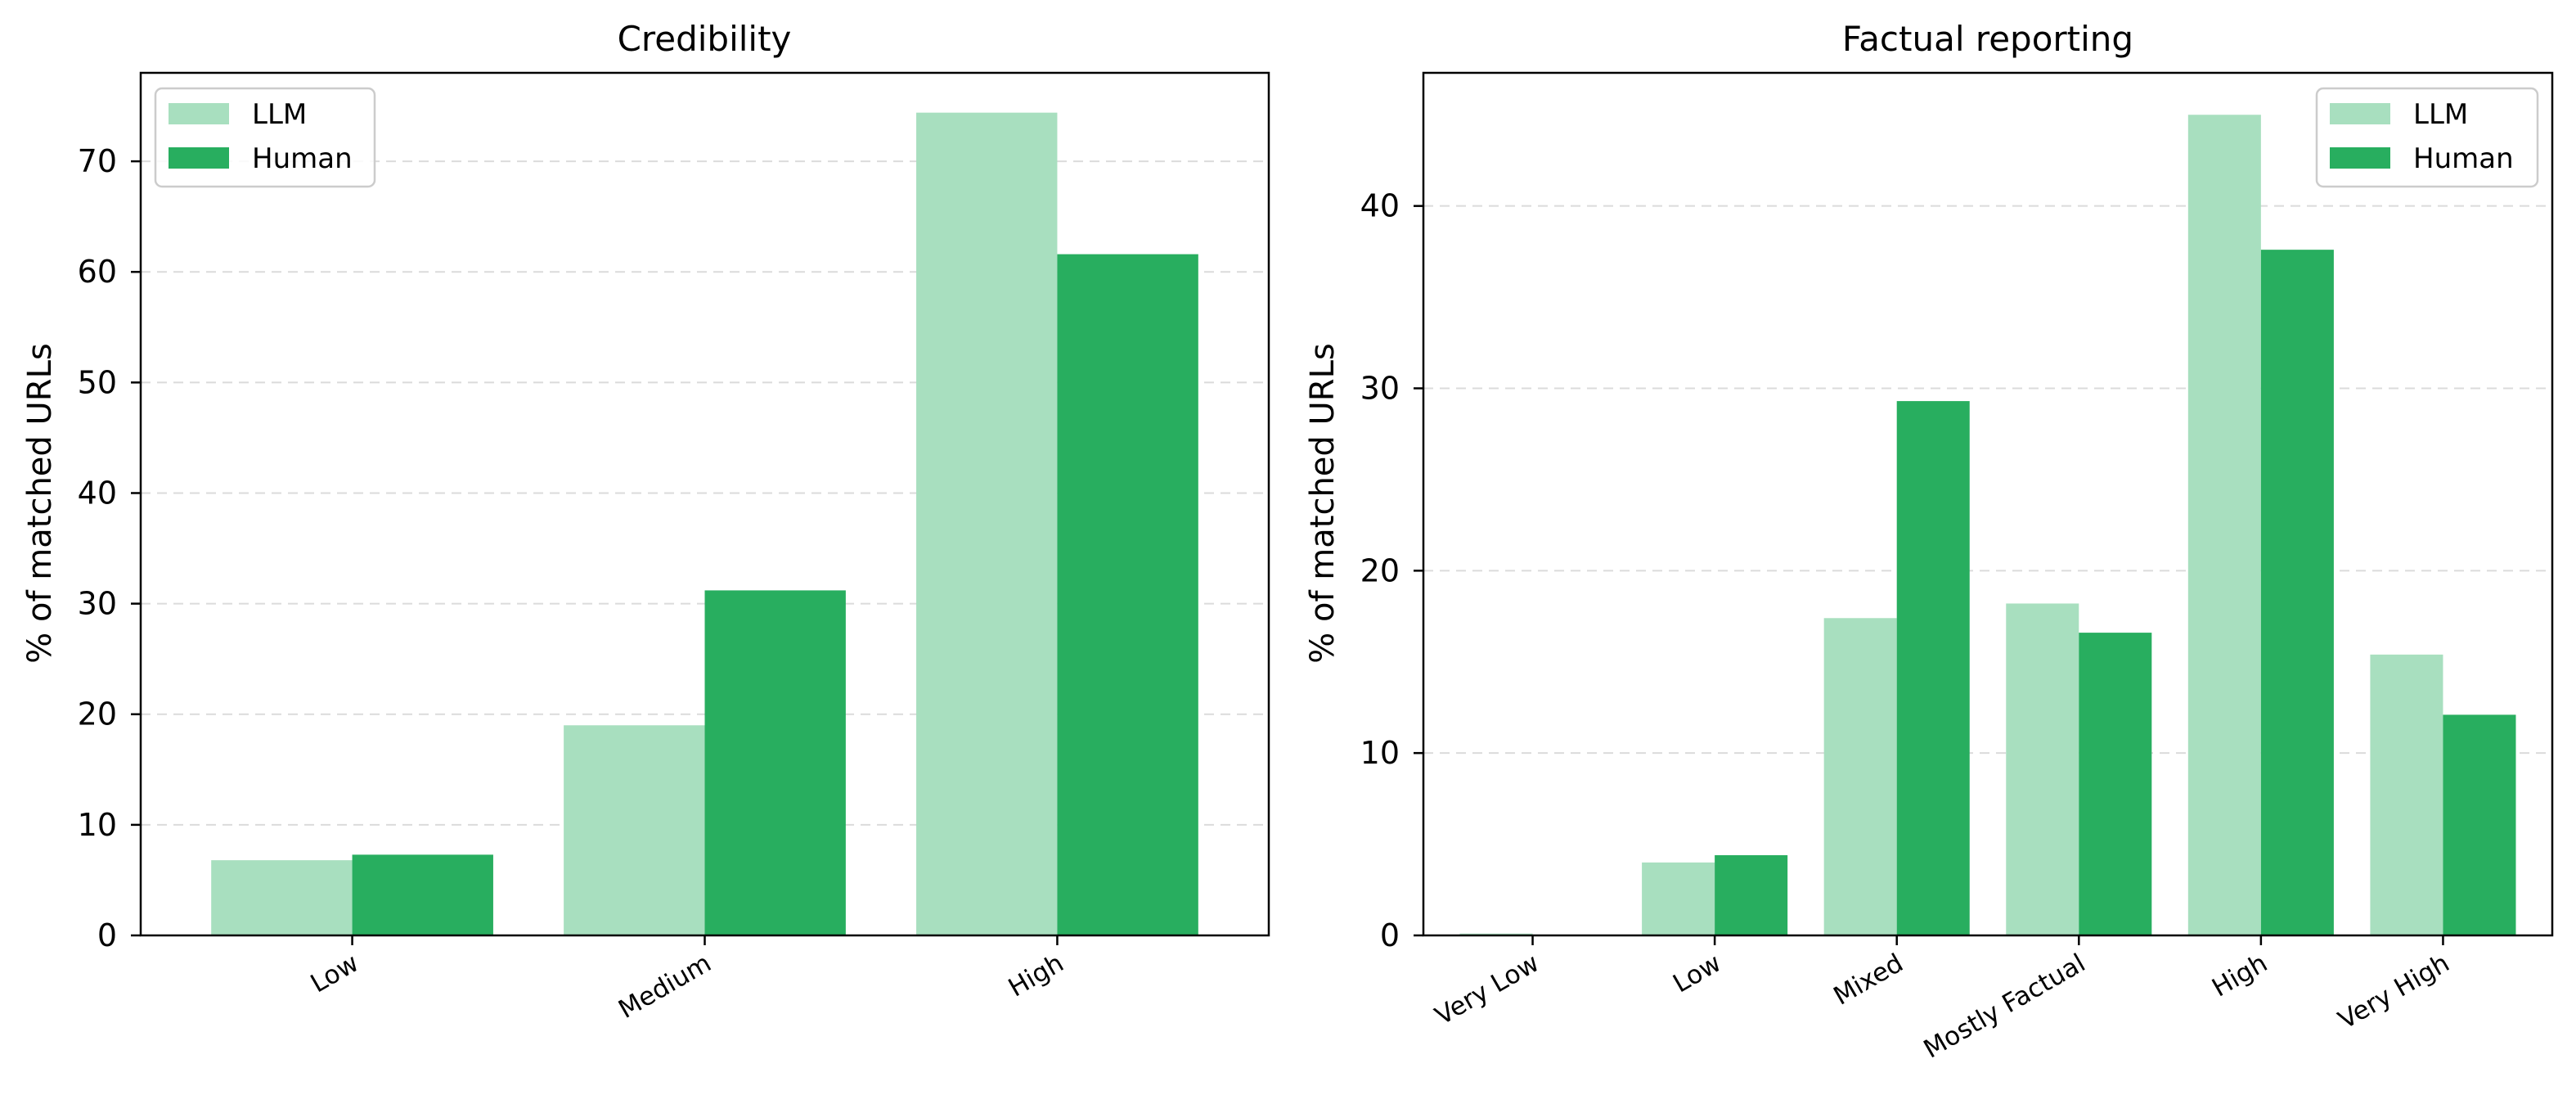 This screenshot has width=2576, height=1104. I want to click on credibility-bar-human-high, so click(1127, 595).